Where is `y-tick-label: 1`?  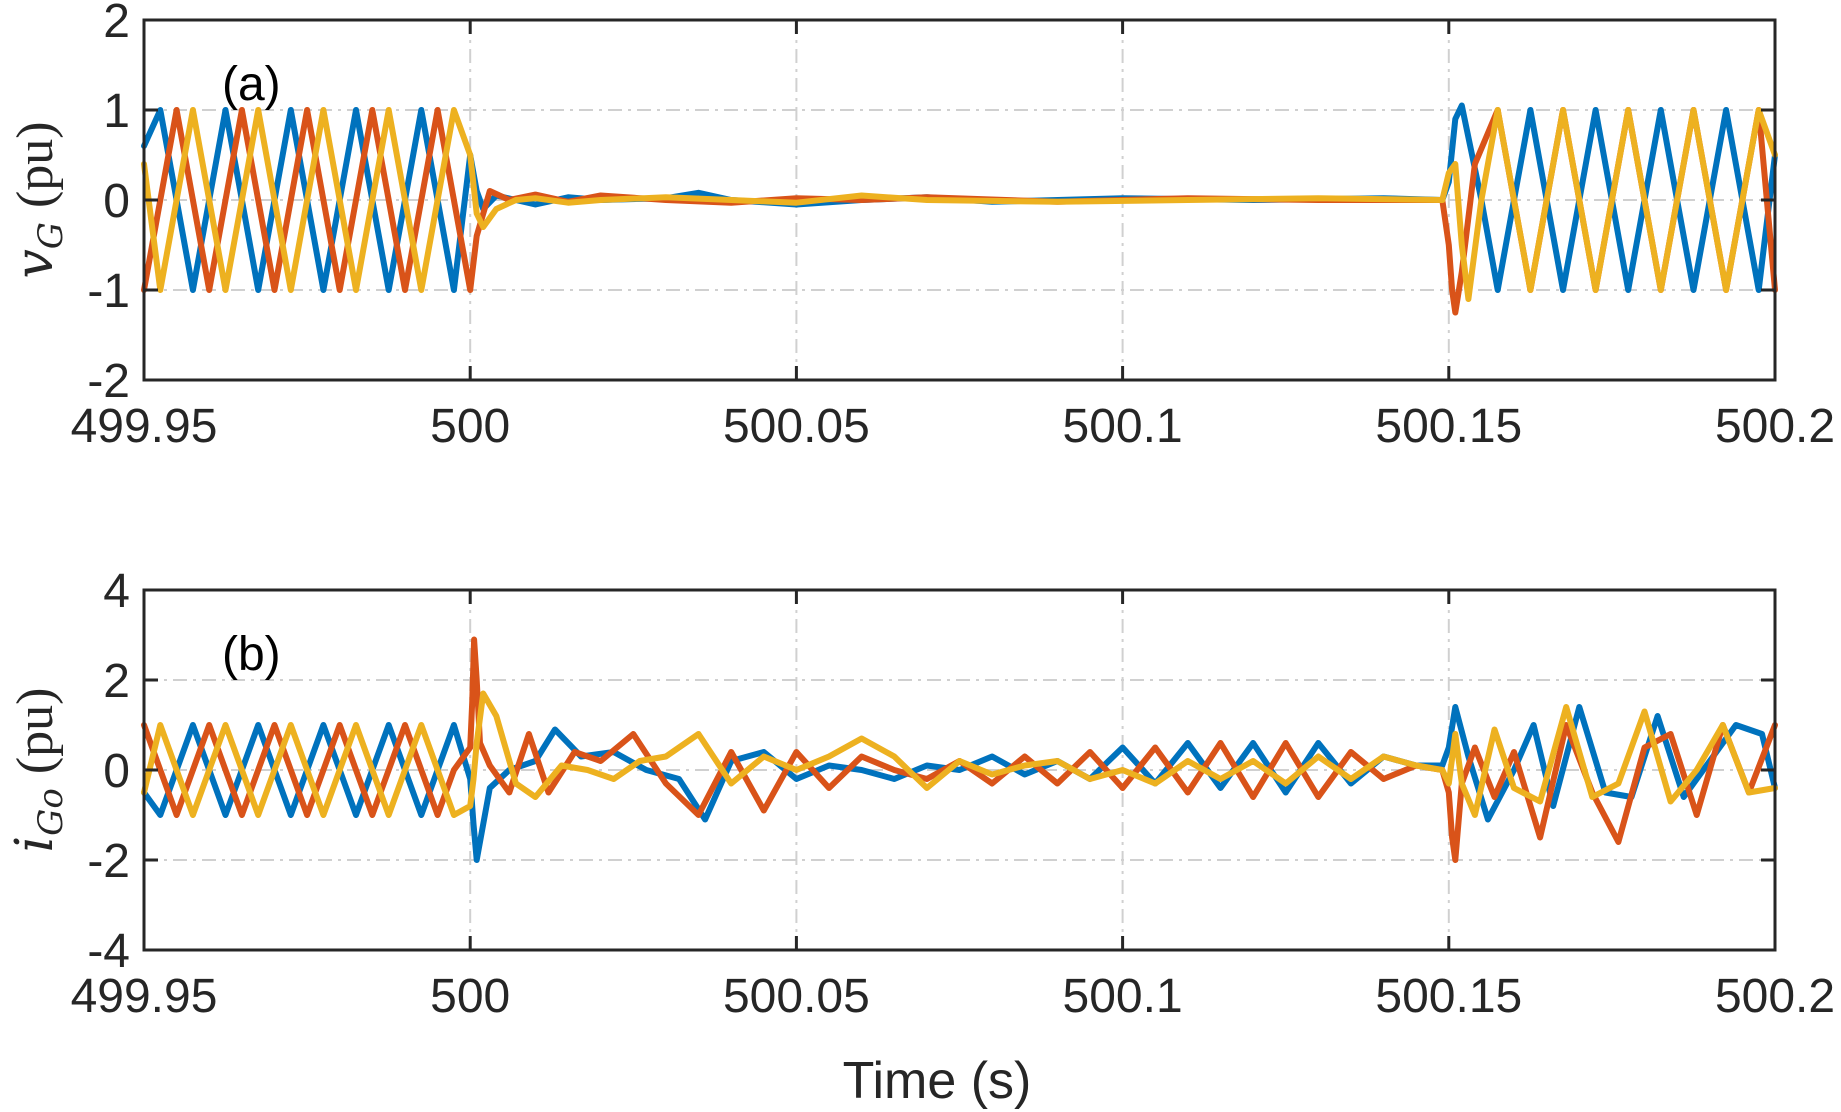 y-tick-label: 1 is located at coordinates (116, 111).